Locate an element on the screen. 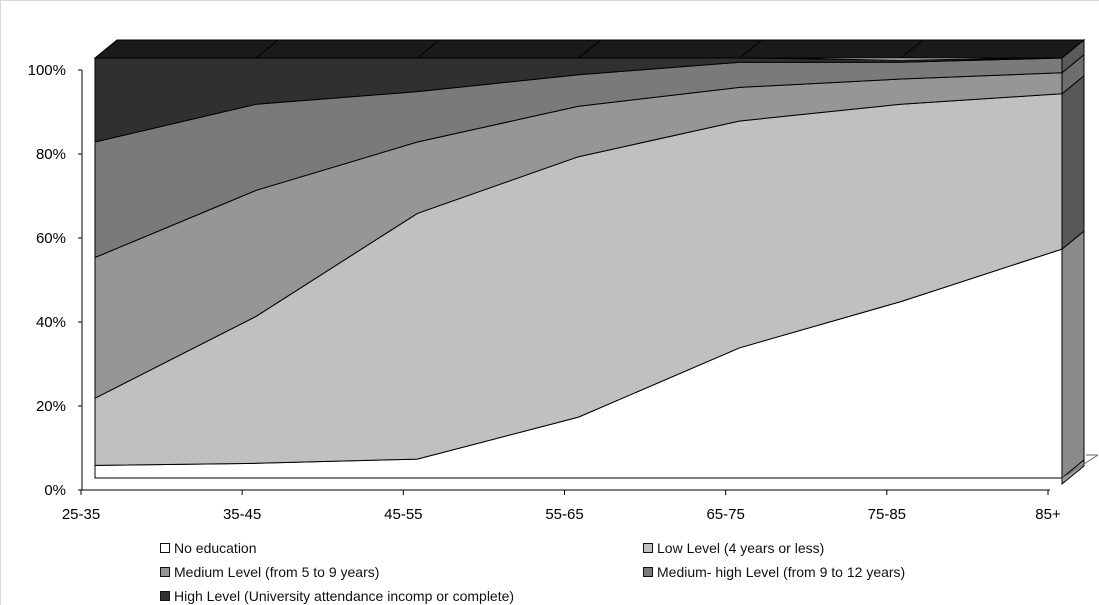 The height and width of the screenshot is (605, 1099). floor-edge is located at coordinates (1080, 466).